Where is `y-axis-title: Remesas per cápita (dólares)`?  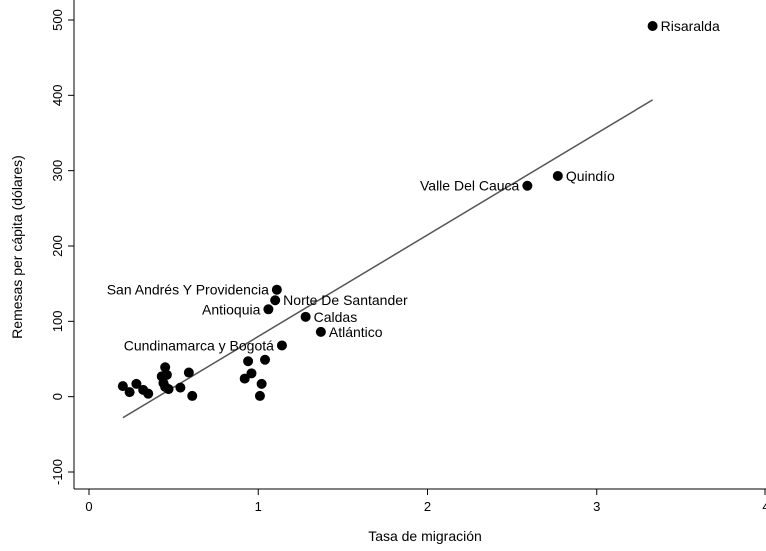 y-axis-title: Remesas per cápita (dólares) is located at coordinates (17, 247).